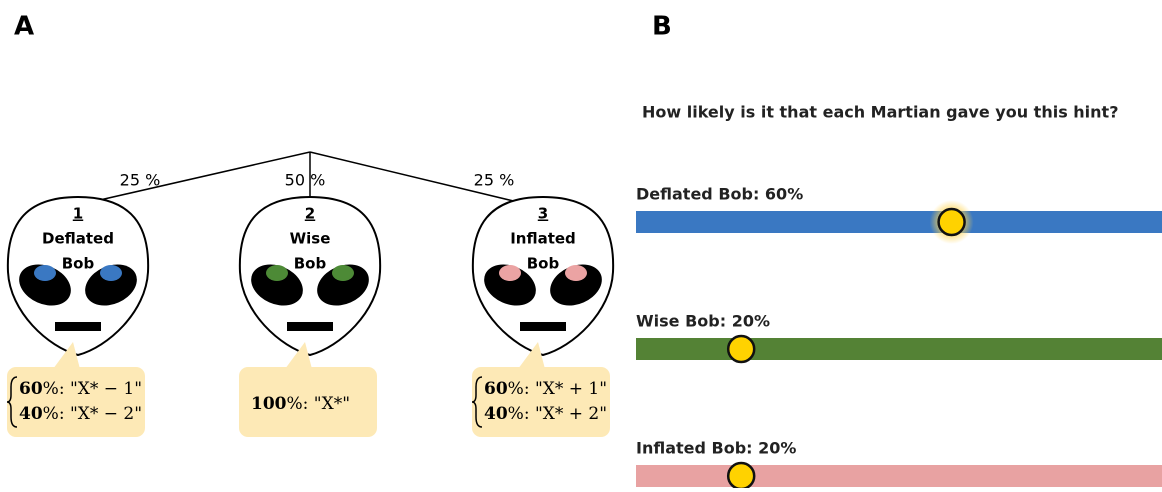 The image size is (1162, 492). Describe the element at coordinates (310, 214) in the screenshot. I see `alien-number: 2` at that location.